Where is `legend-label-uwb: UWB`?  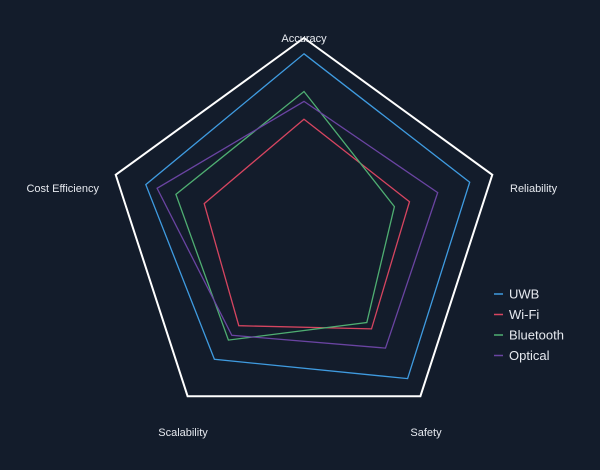
legend-label-uwb: UWB is located at coordinates (524, 294).